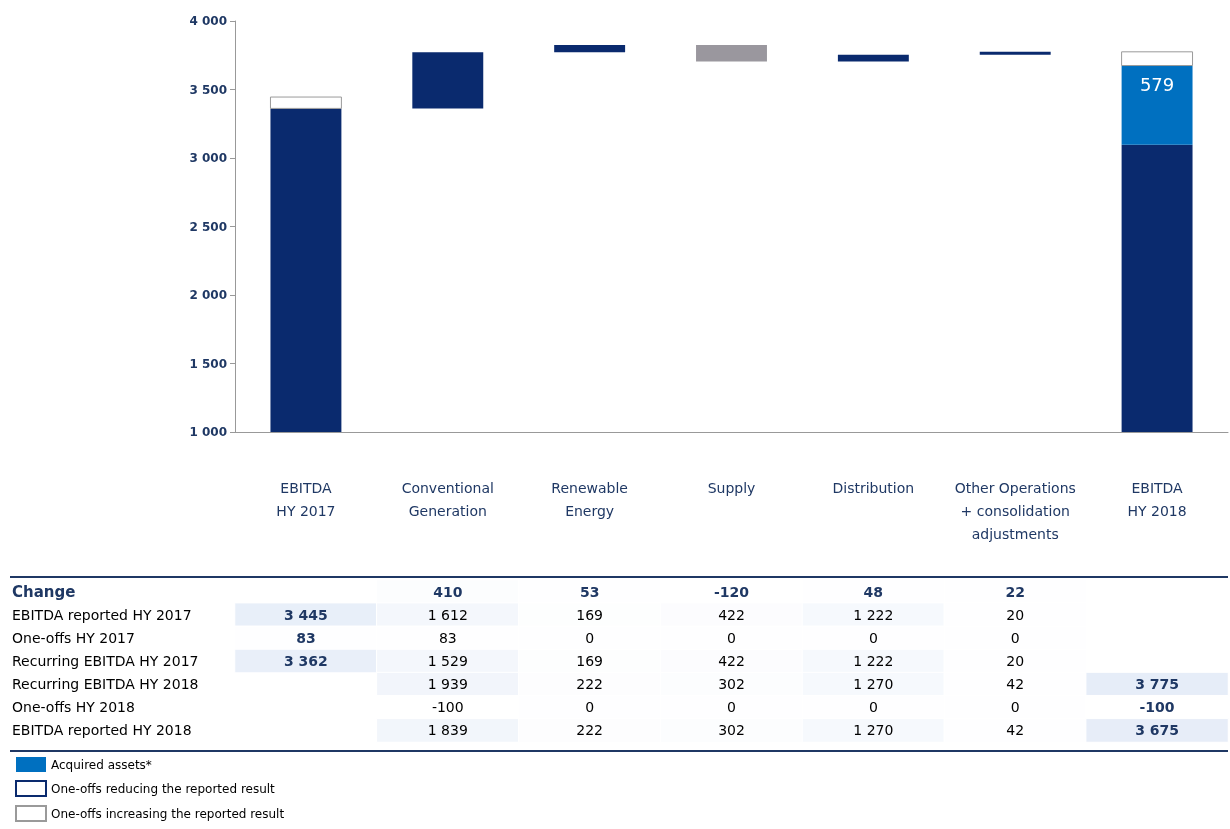  Describe the element at coordinates (731, 591) in the screenshot. I see `data-label: -120` at that location.